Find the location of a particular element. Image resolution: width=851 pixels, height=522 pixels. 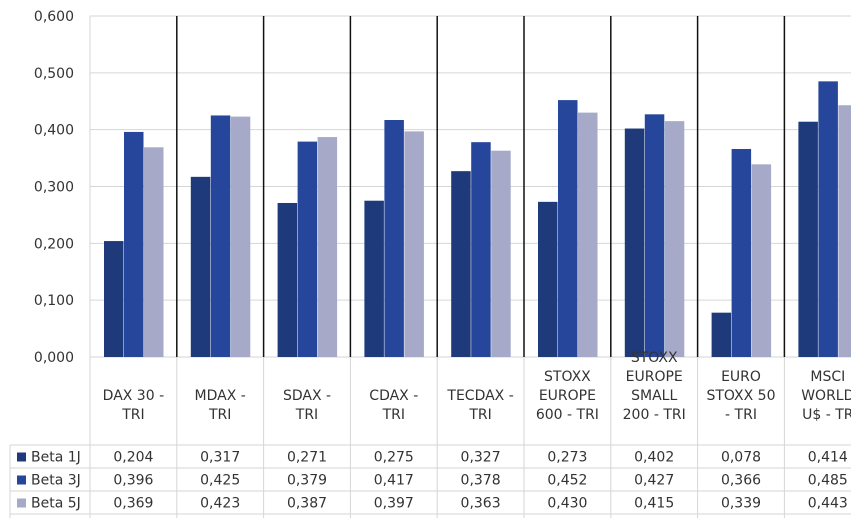

data-table-value: 0,485 is located at coordinates (828, 481).